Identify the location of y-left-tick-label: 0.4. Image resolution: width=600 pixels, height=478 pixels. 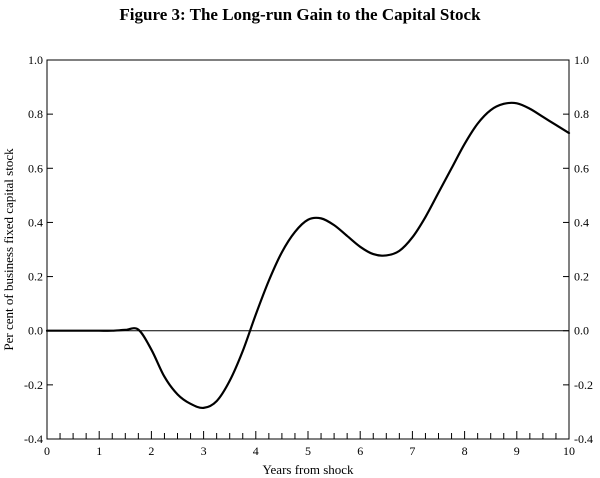
(35, 222).